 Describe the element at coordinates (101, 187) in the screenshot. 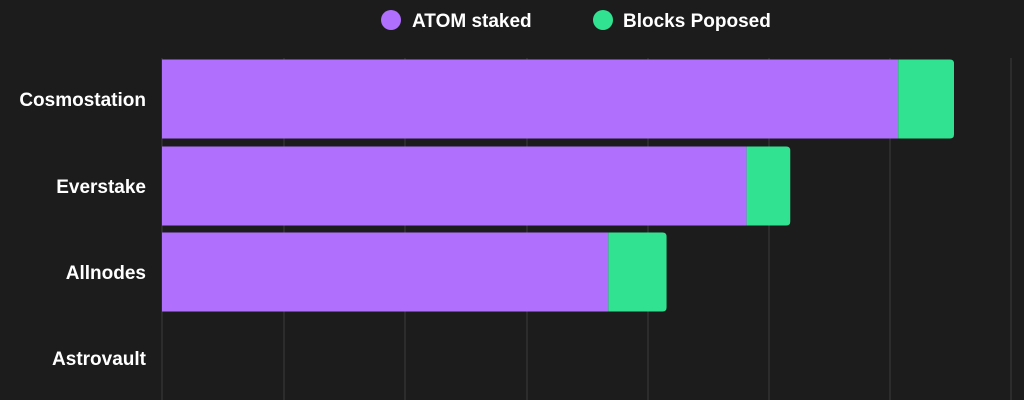

I see `category-label-everstake: Everstake` at that location.